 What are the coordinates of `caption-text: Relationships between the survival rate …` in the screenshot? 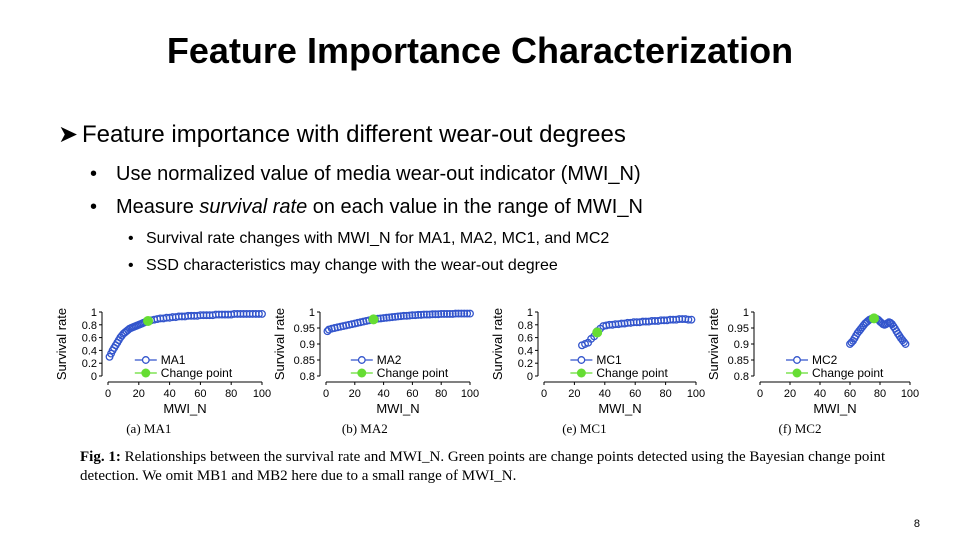 It's located at (483, 466).